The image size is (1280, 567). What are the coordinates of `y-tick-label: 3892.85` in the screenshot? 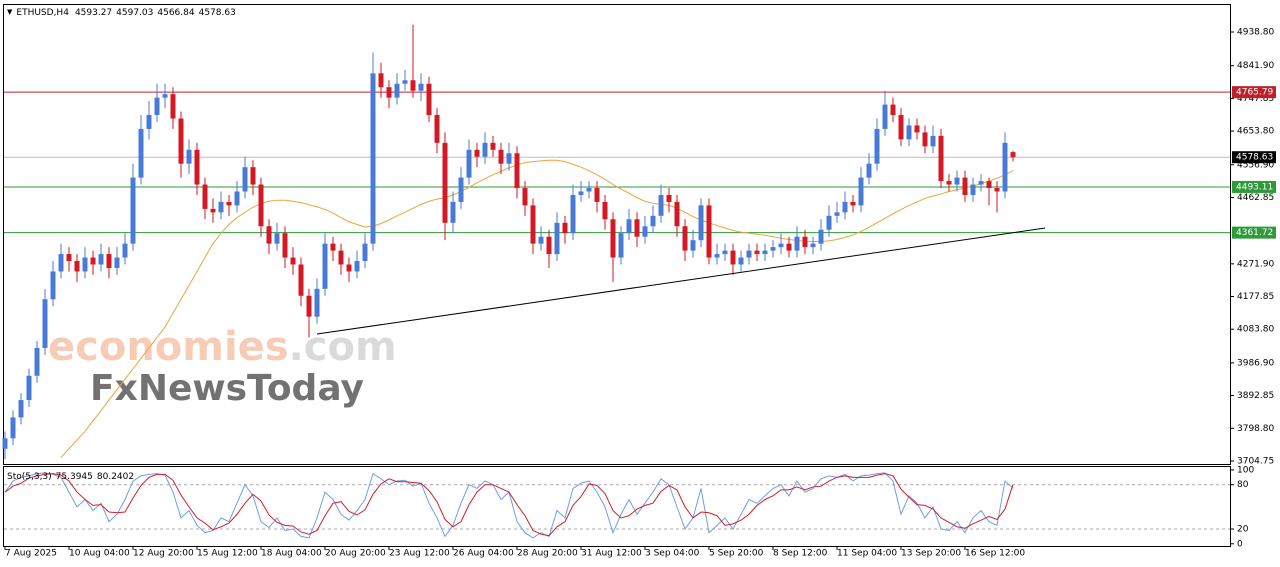 It's located at (1255, 396).